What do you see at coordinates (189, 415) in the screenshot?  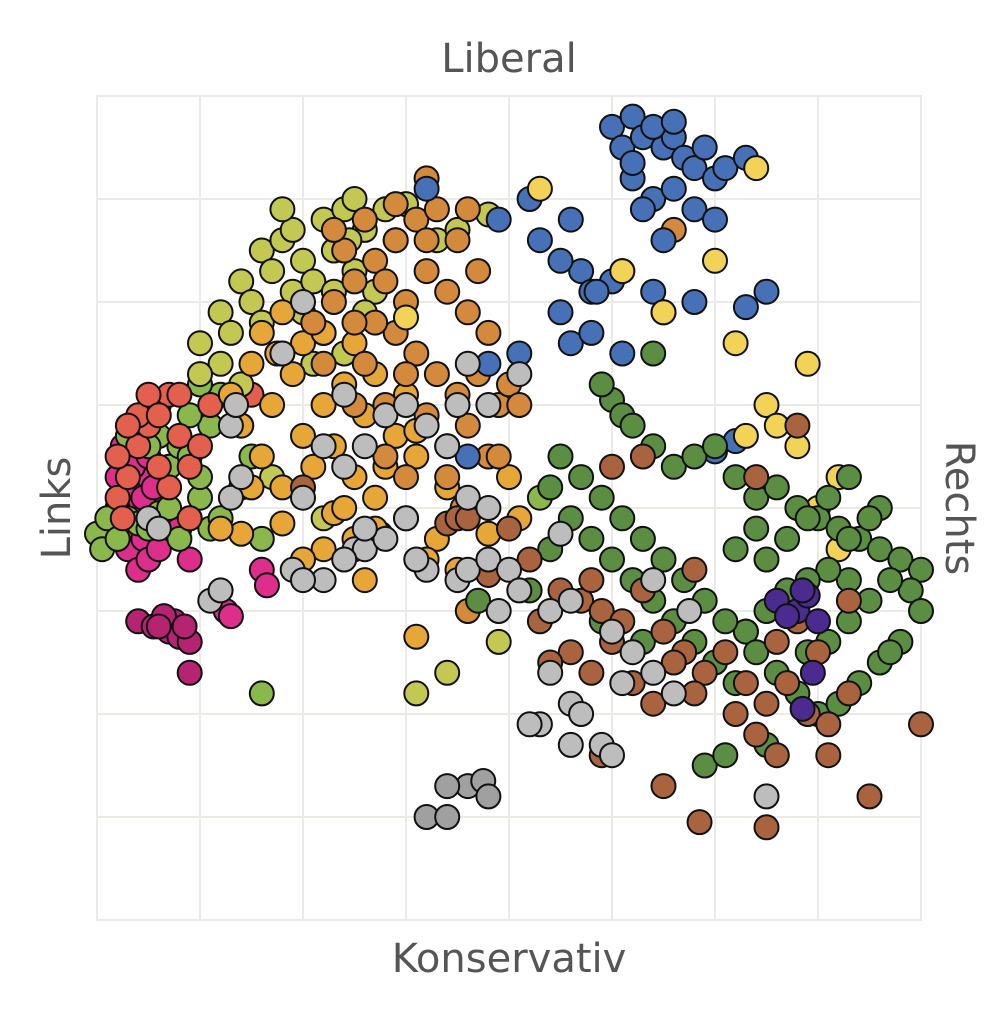 I see `point-light-green` at bounding box center [189, 415].